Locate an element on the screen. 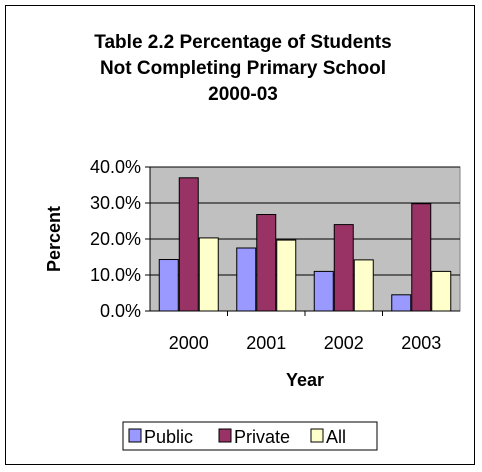 This screenshot has height=472, width=482. bar-private-2000 is located at coordinates (188, 244).